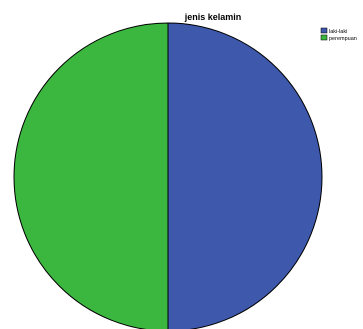  I want to click on legend-label-laki-laki: laki-laki, so click(338, 32).